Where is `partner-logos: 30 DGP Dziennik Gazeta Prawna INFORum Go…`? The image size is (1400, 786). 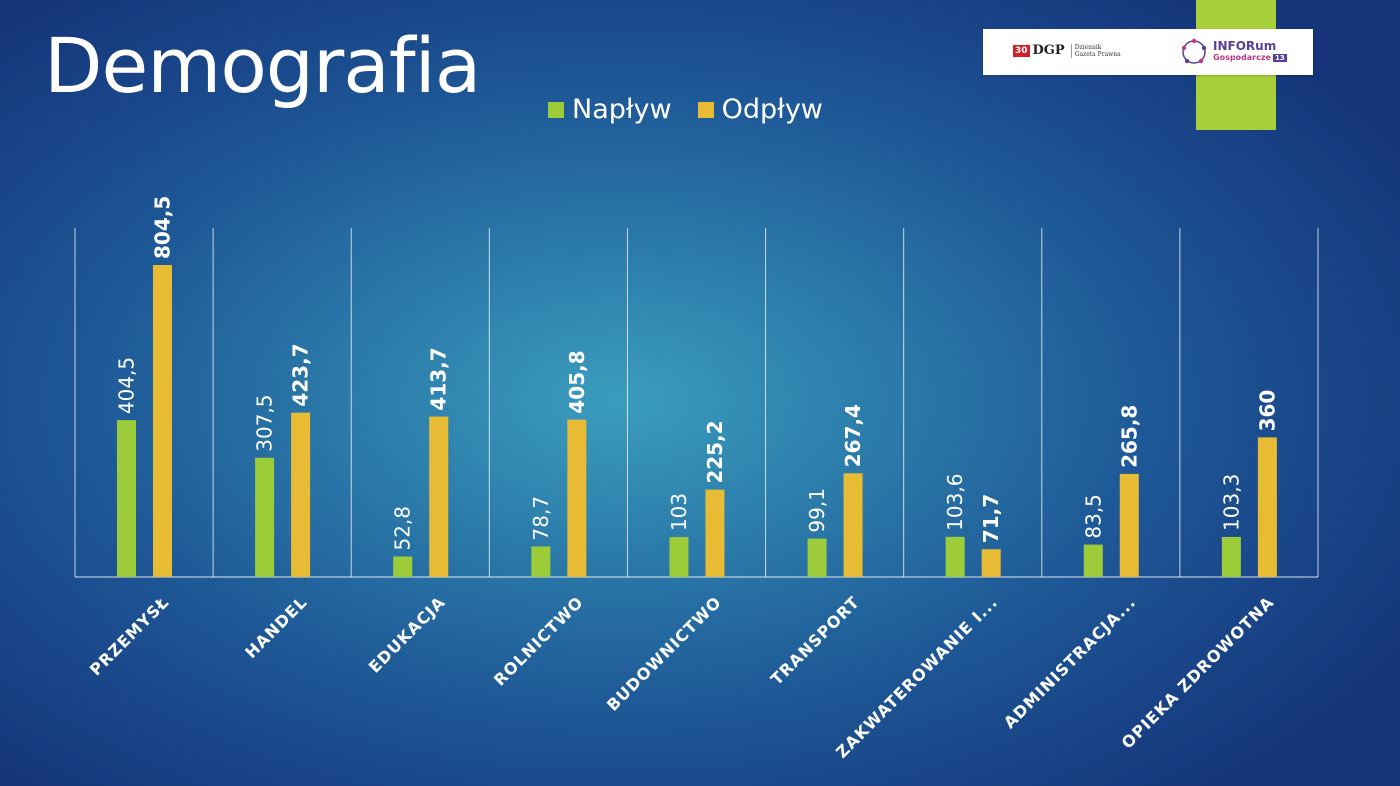
partner-logos: 30 DGP Dziennik Gazeta Prawna INFORum Go… is located at coordinates (1148, 52).